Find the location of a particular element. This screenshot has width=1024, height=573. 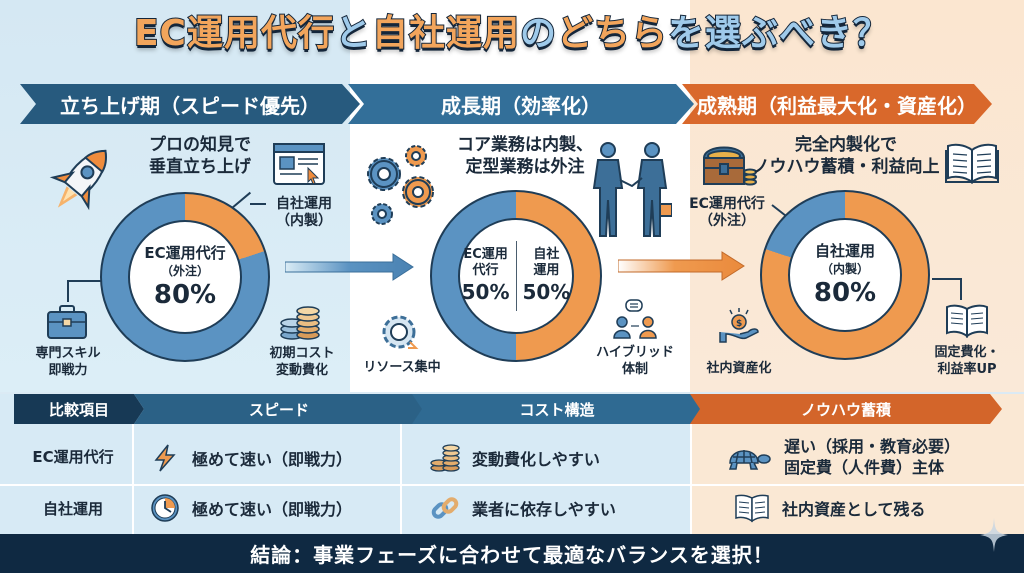

phase-banner-growth: 成長期（効率化） is located at coordinates (521, 104).